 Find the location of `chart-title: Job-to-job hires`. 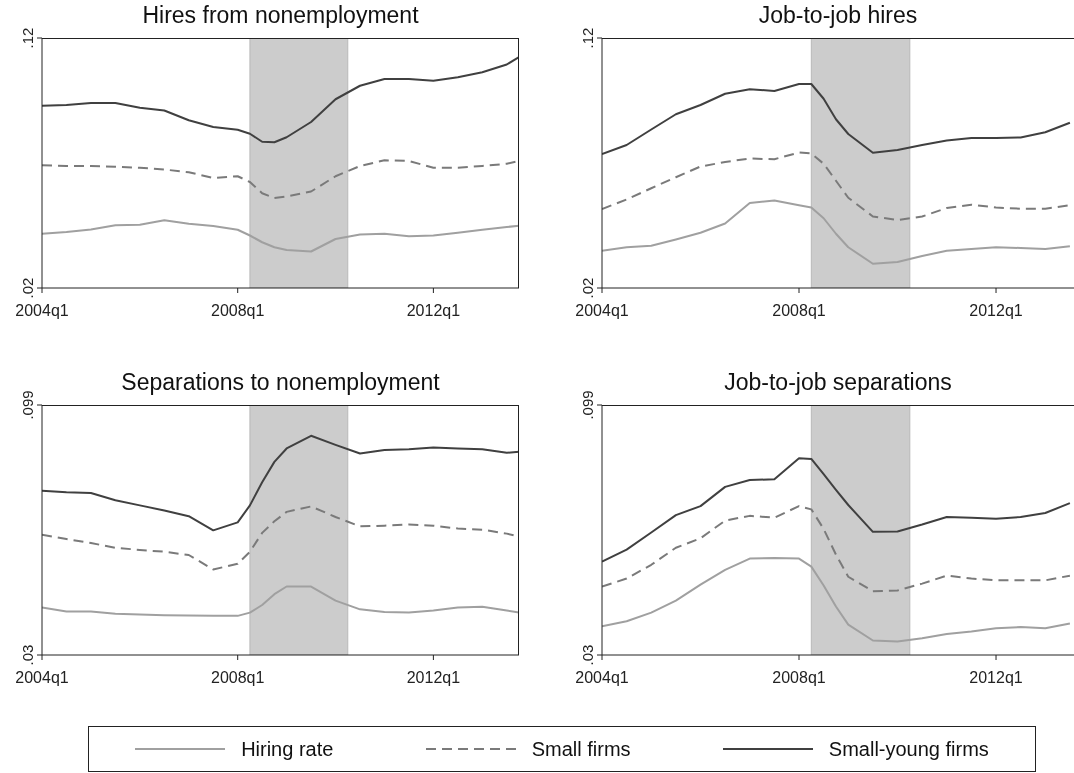

chart-title: Job-to-job hires is located at coordinates (838, 15).